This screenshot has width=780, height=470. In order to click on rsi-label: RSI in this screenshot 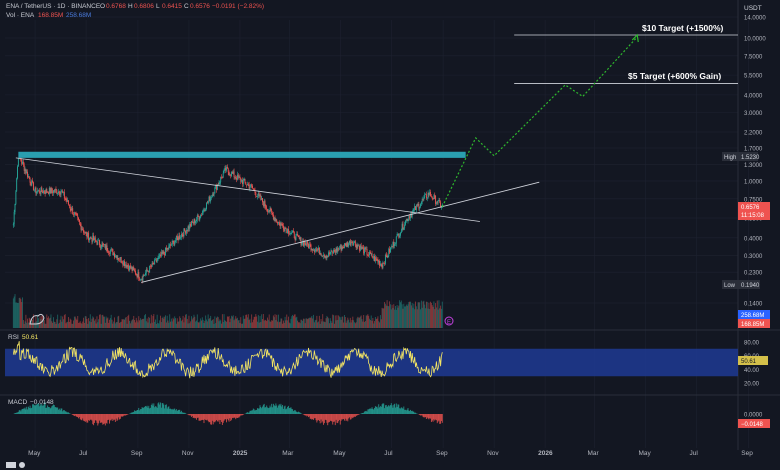, I will do `click(13, 337)`.